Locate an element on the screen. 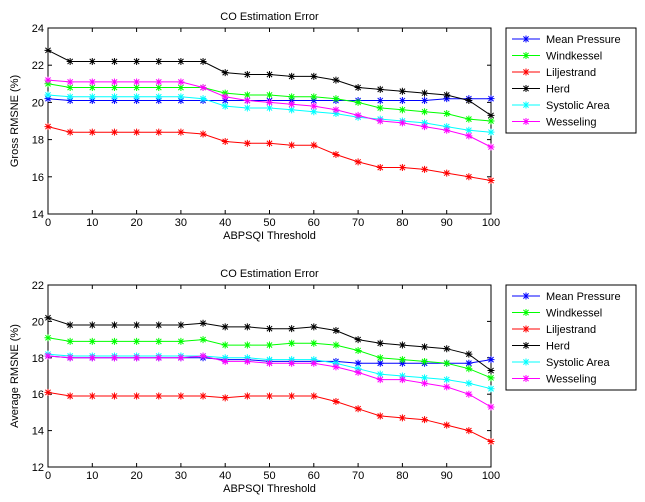  legend-entry: Systolic Area is located at coordinates (561, 106).